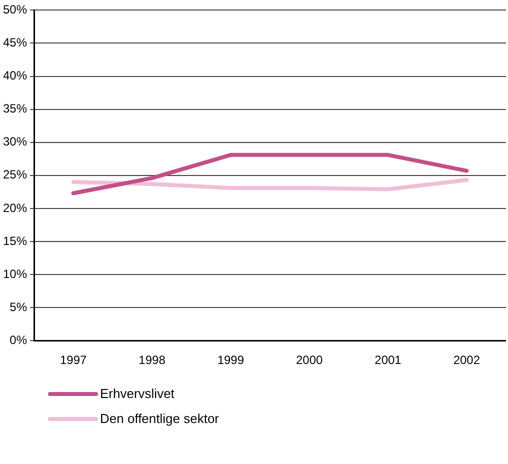 The height and width of the screenshot is (464, 508). What do you see at coordinates (15, 109) in the screenshot?
I see `y-tick-label: 35%` at bounding box center [15, 109].